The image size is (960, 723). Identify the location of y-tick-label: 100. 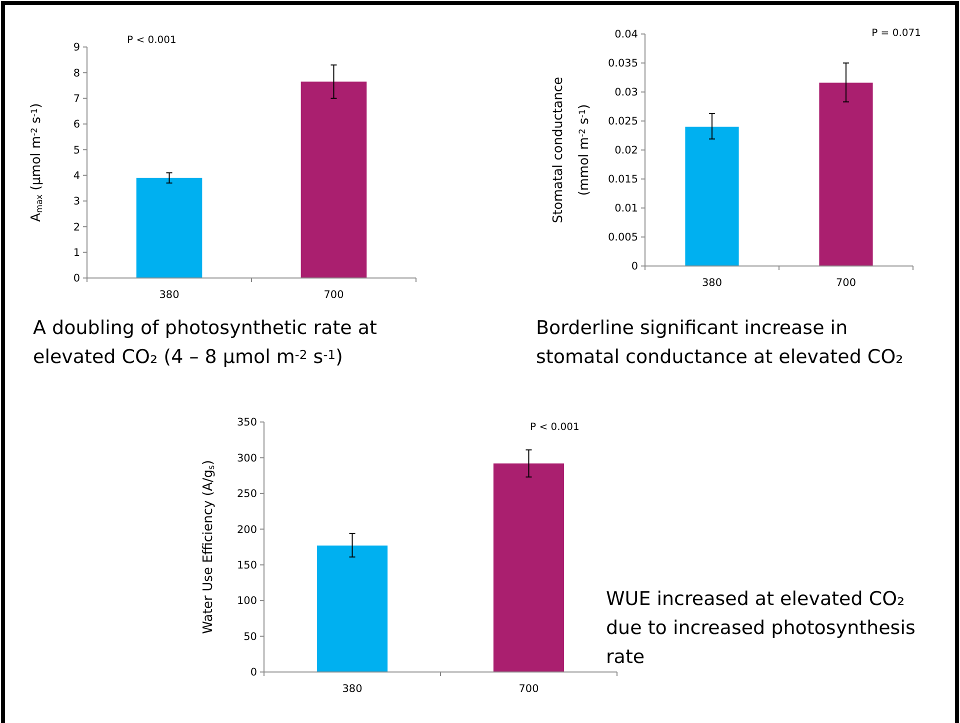
(246, 601).